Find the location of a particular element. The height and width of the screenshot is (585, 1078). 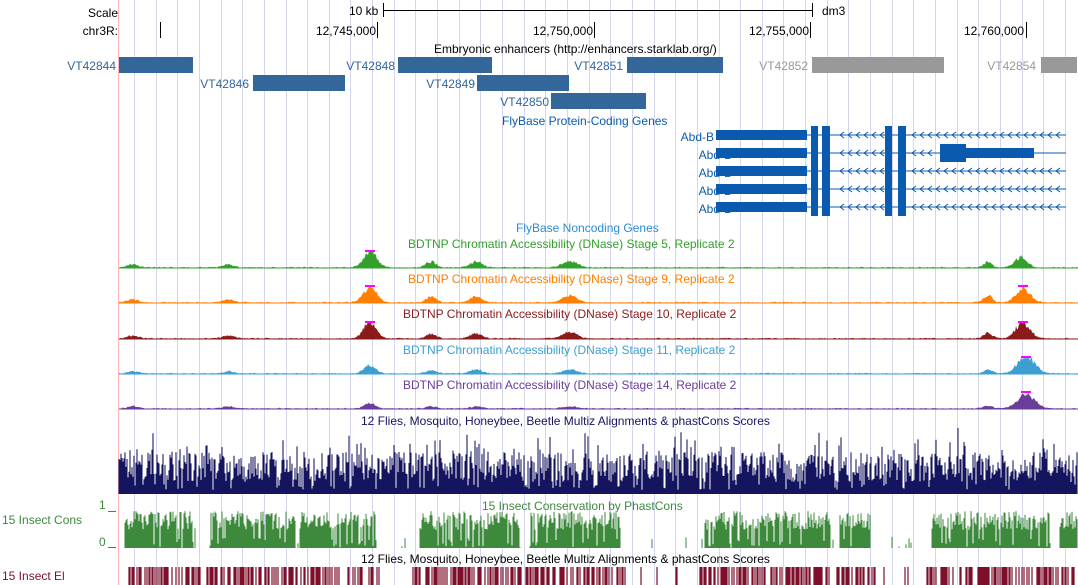

enhancer-label: VT42848 is located at coordinates (370, 66).